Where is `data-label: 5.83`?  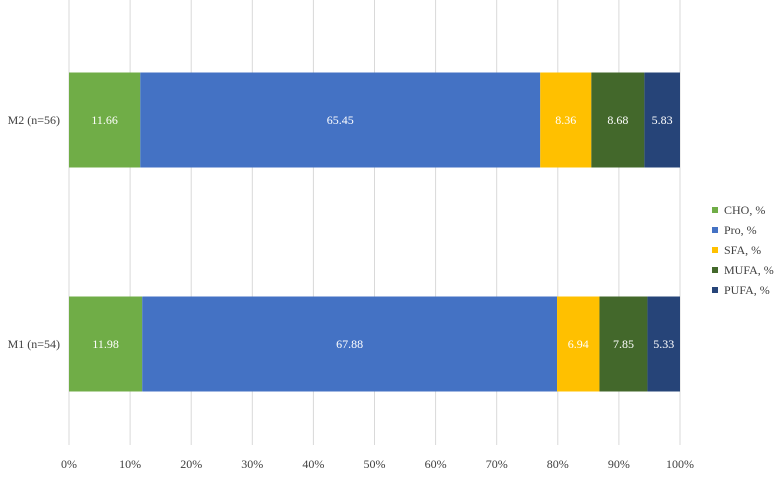
data-label: 5.83 is located at coordinates (662, 120).